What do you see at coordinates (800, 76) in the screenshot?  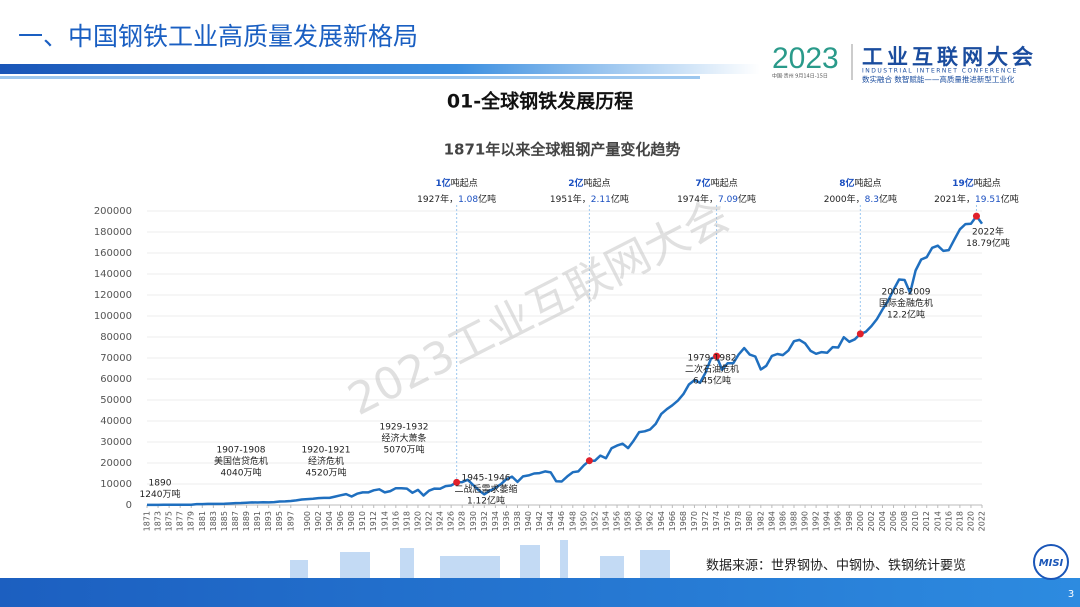 I see `logo-place: 中国·贵州 9月14日-15日` at bounding box center [800, 76].